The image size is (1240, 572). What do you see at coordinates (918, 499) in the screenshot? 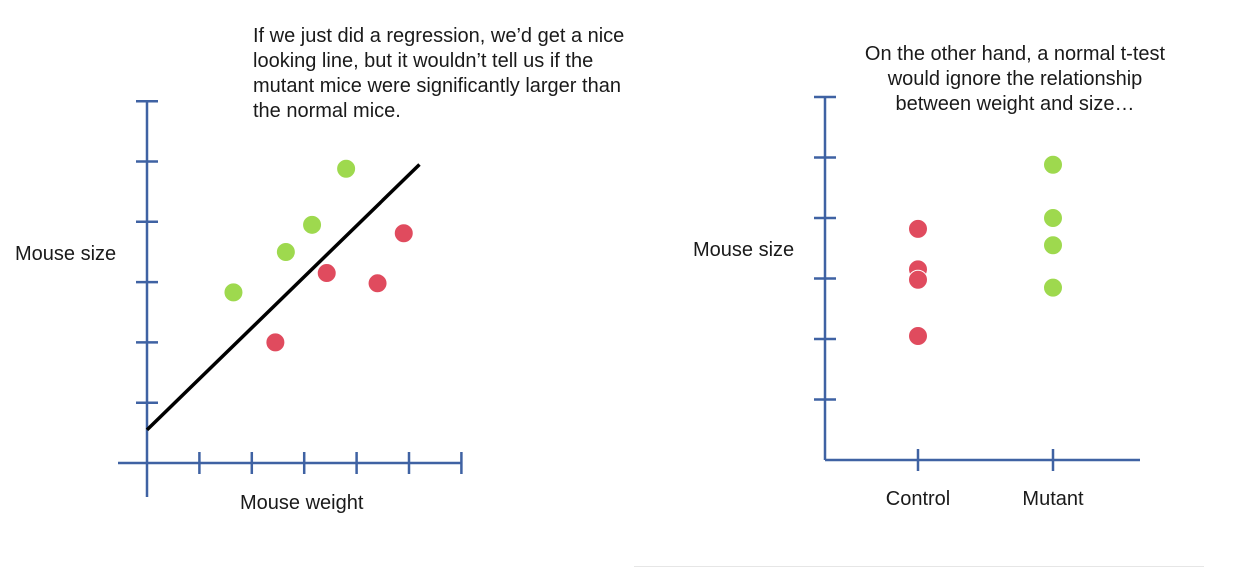
I see `category-label-control: Control` at bounding box center [918, 499].